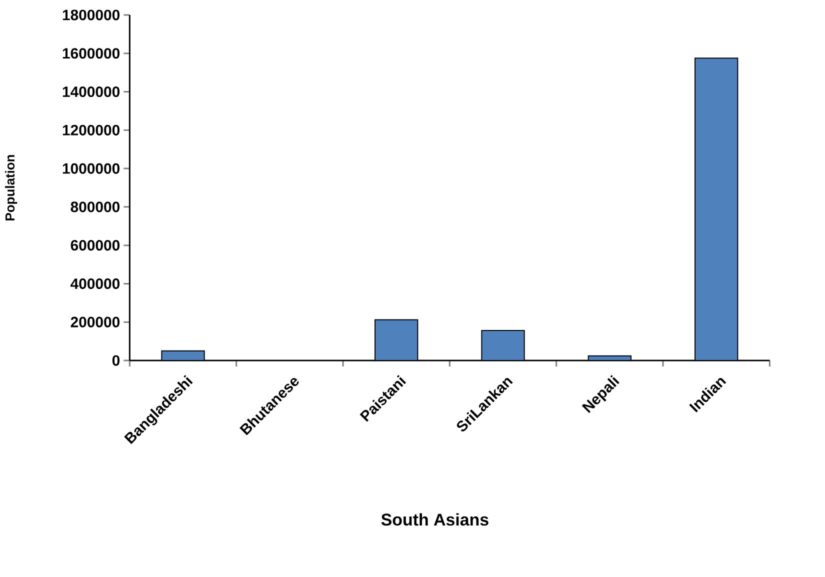 The width and height of the screenshot is (825, 577). Describe the element at coordinates (91, 15) in the screenshot. I see `y-tick-label: 1800000` at that location.